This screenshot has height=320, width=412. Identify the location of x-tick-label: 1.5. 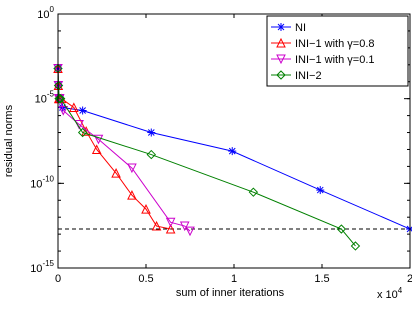
(321, 279).